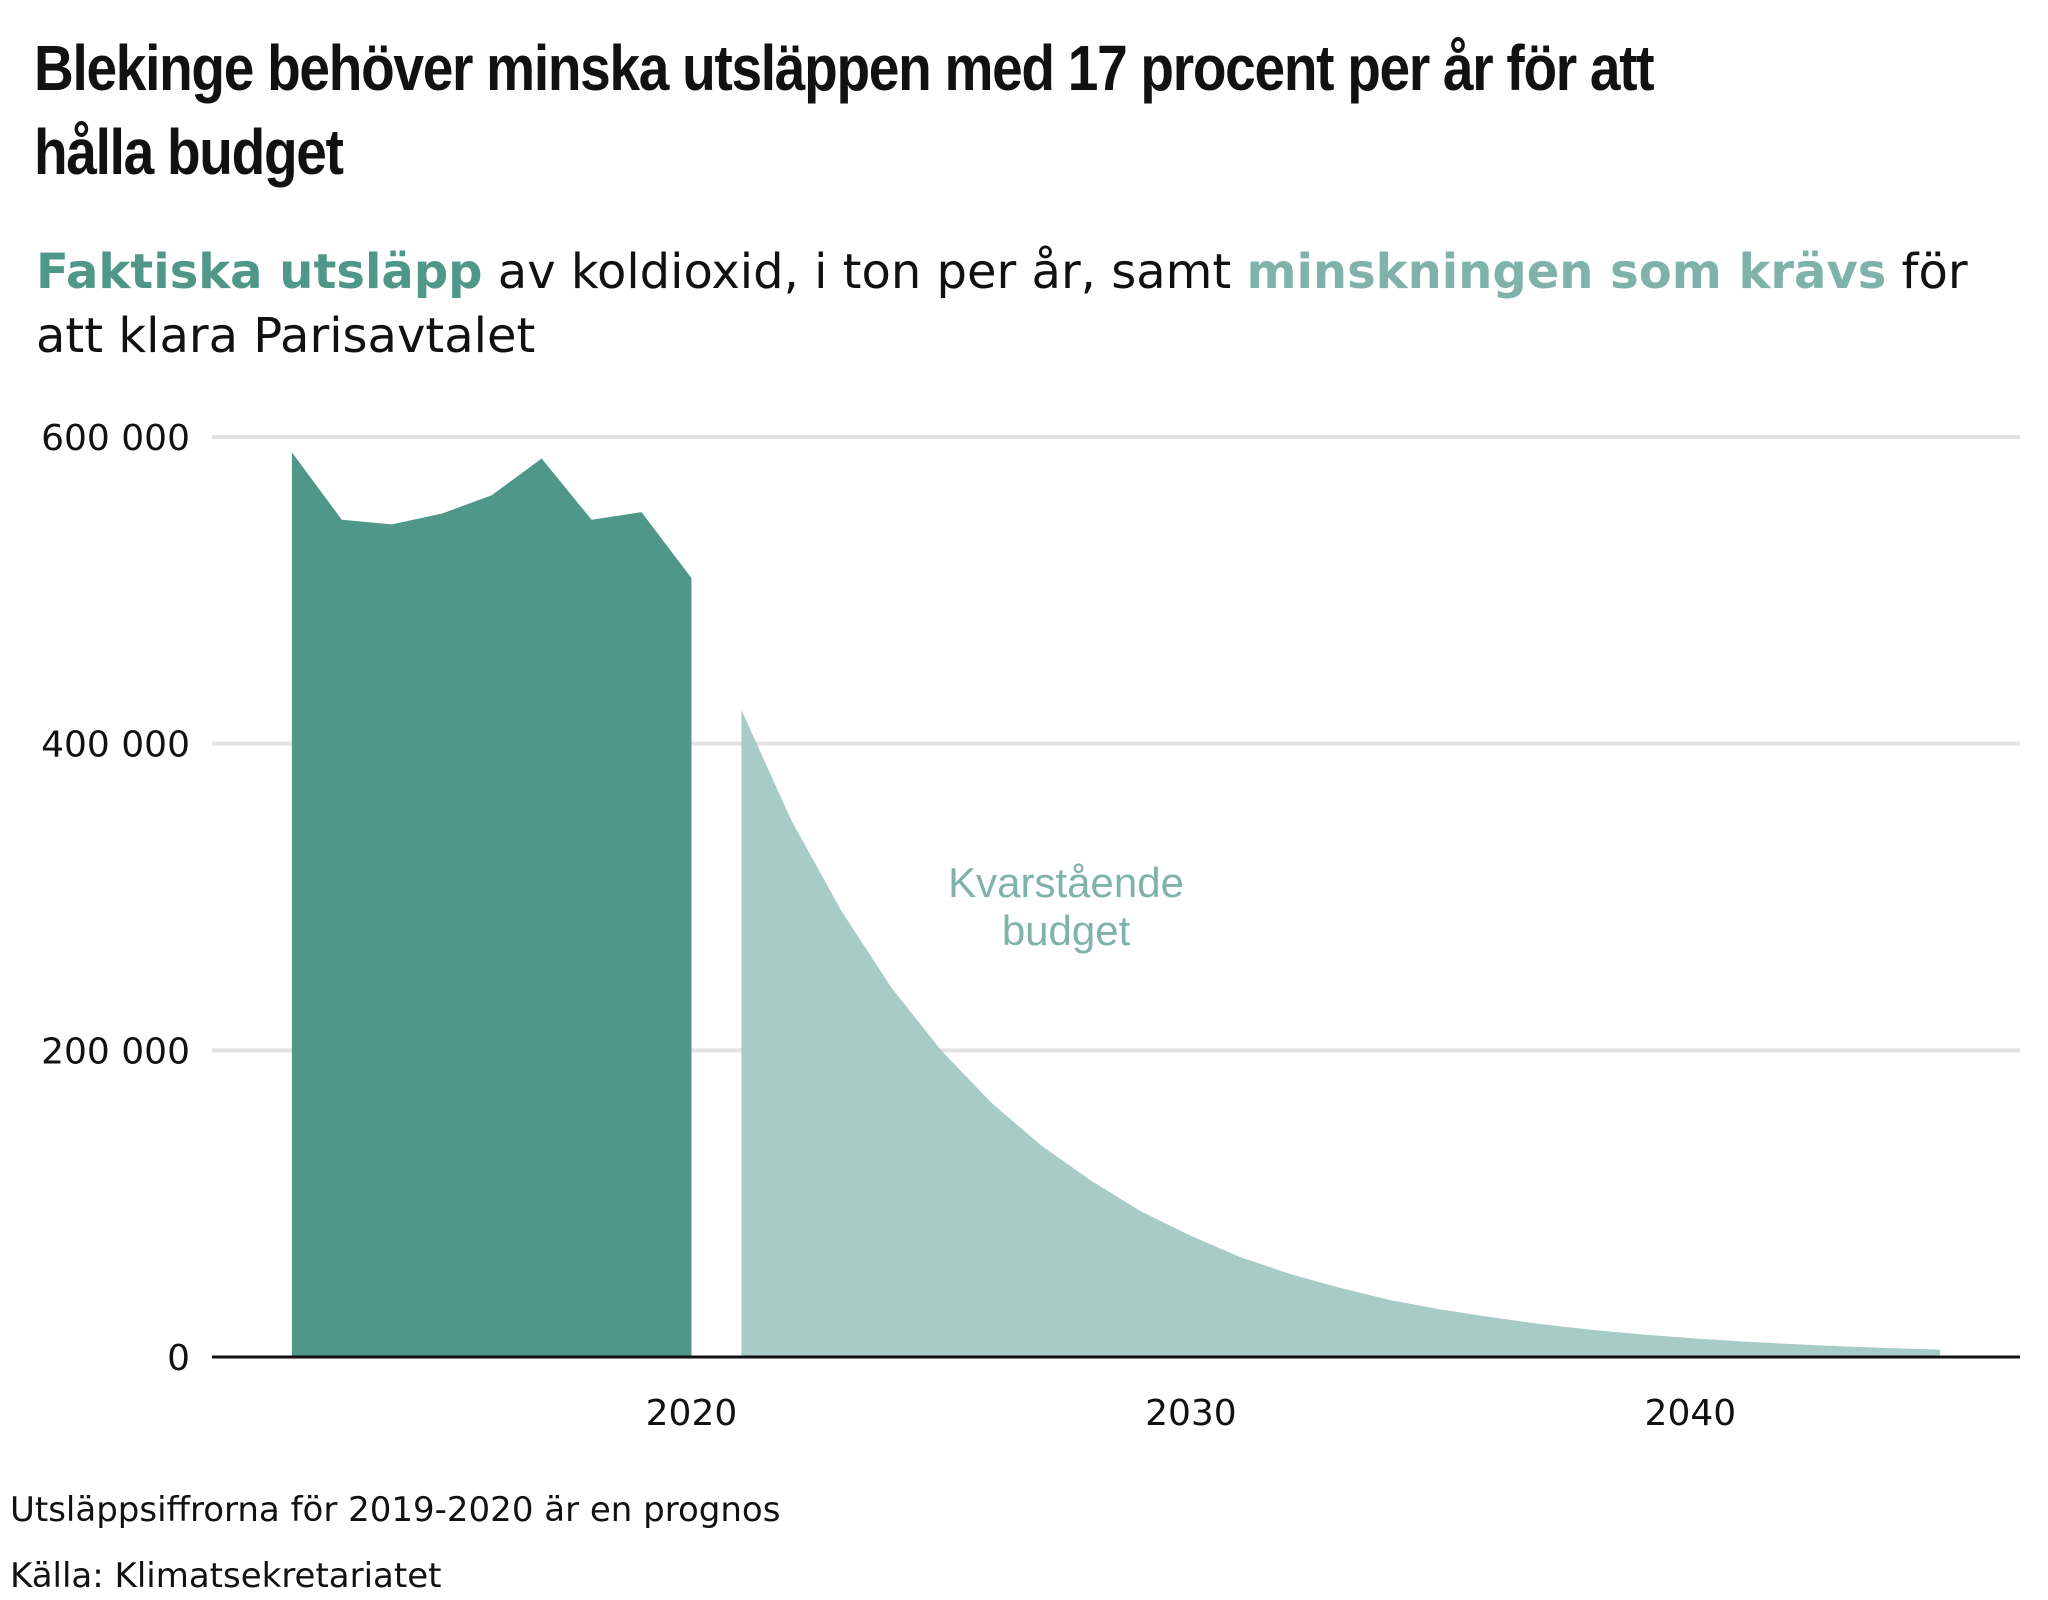 This screenshot has width=2048, height=1600. I want to click on y-tick-label: 200 000, so click(115, 1051).